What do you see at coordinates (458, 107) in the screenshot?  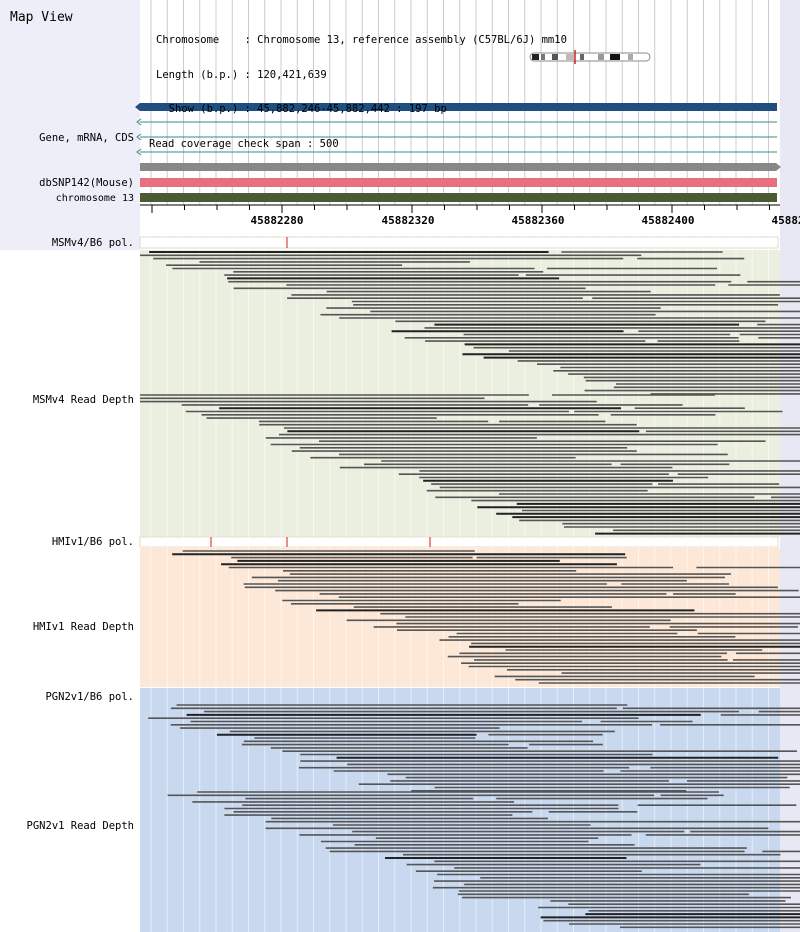 I see `gene-bar` at bounding box center [458, 107].